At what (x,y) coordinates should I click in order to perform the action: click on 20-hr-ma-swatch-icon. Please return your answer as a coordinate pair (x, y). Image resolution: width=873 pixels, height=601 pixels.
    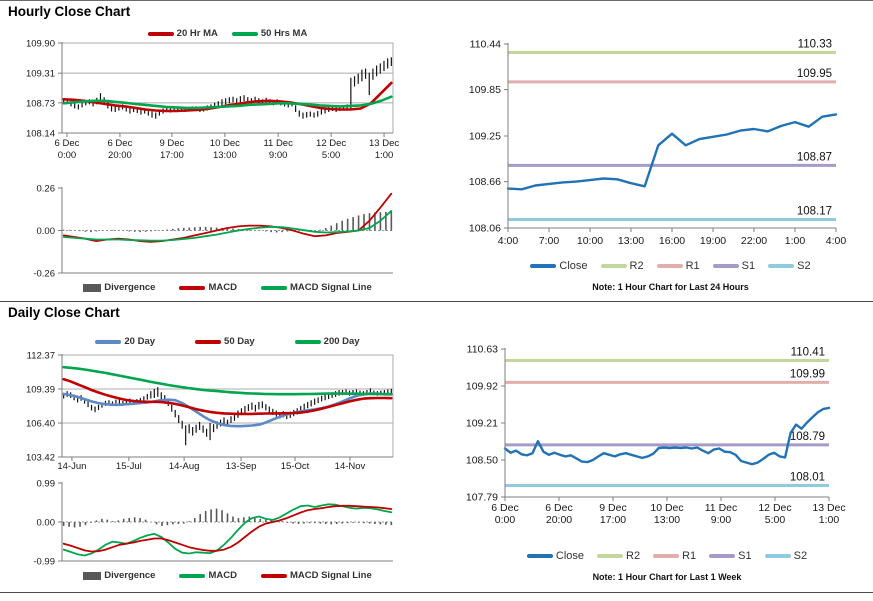
    Looking at the image, I should click on (160, 33).